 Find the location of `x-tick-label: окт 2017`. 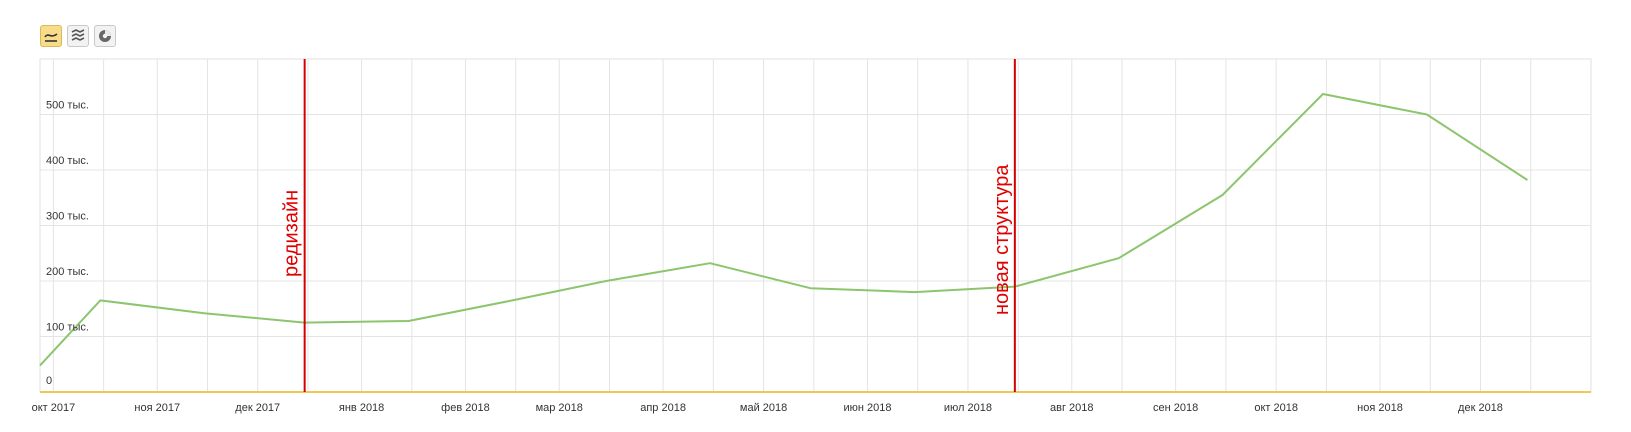

x-tick-label: окт 2017 is located at coordinates (54, 408).